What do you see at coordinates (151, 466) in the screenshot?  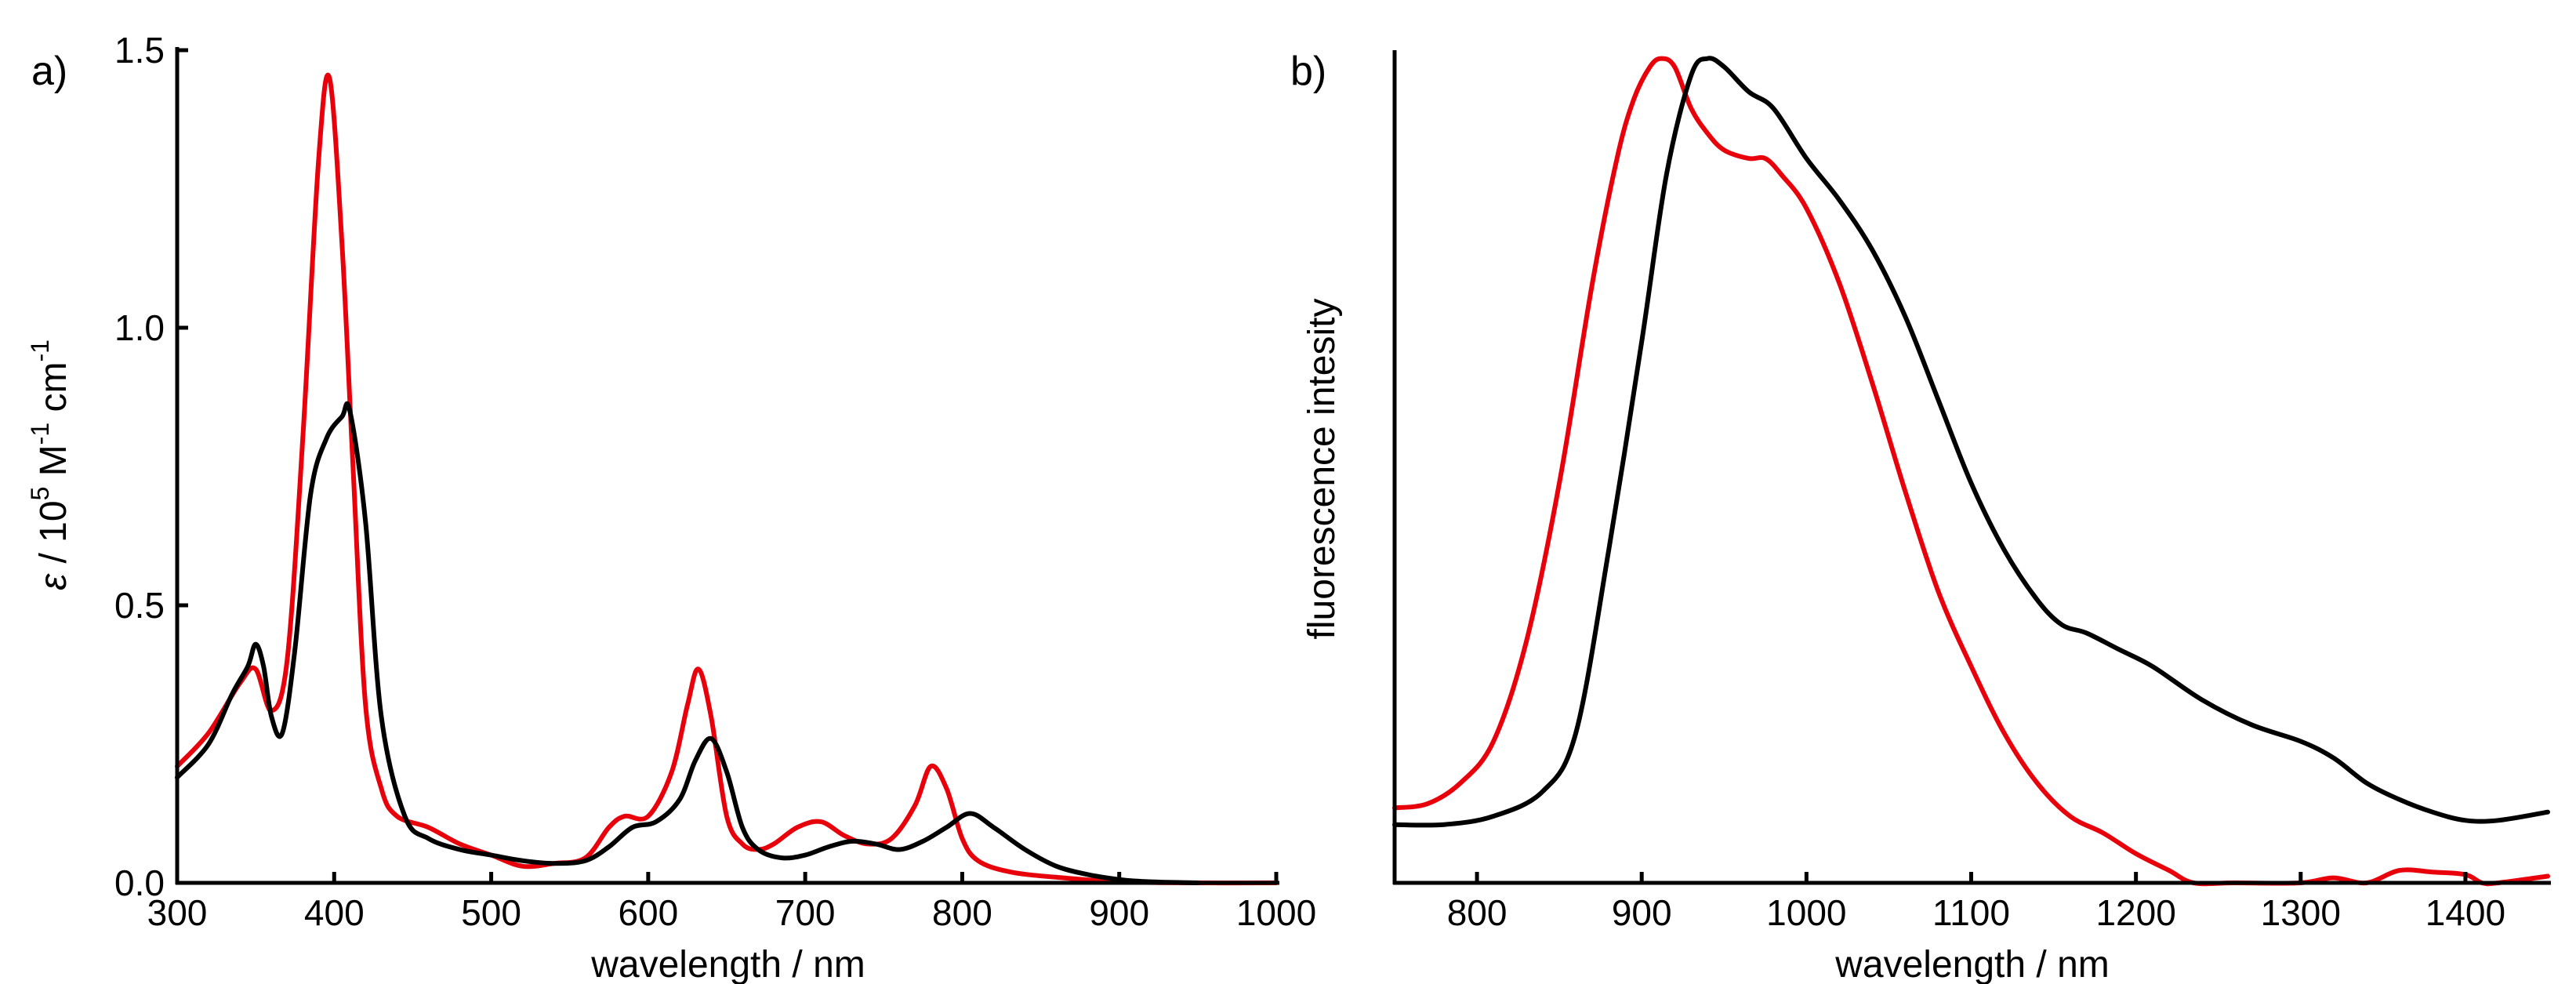 I see `panel-a-y-ticks: 0.0 0.5 1.0 1.5` at bounding box center [151, 466].